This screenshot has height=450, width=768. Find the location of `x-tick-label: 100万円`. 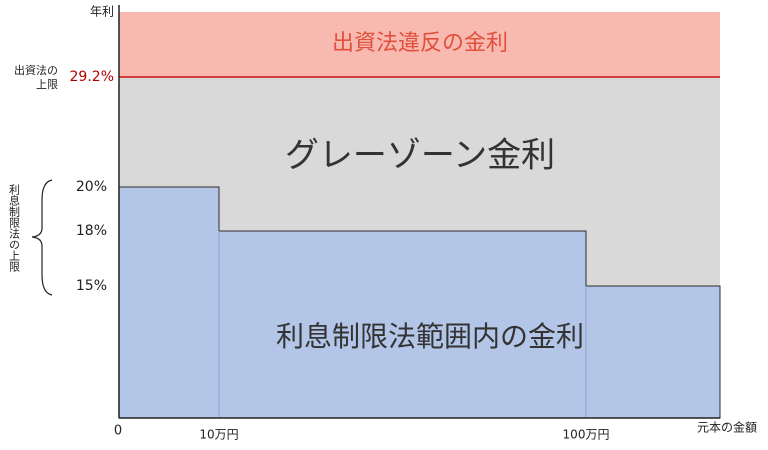

x-tick-label: 100万円 is located at coordinates (586, 435).